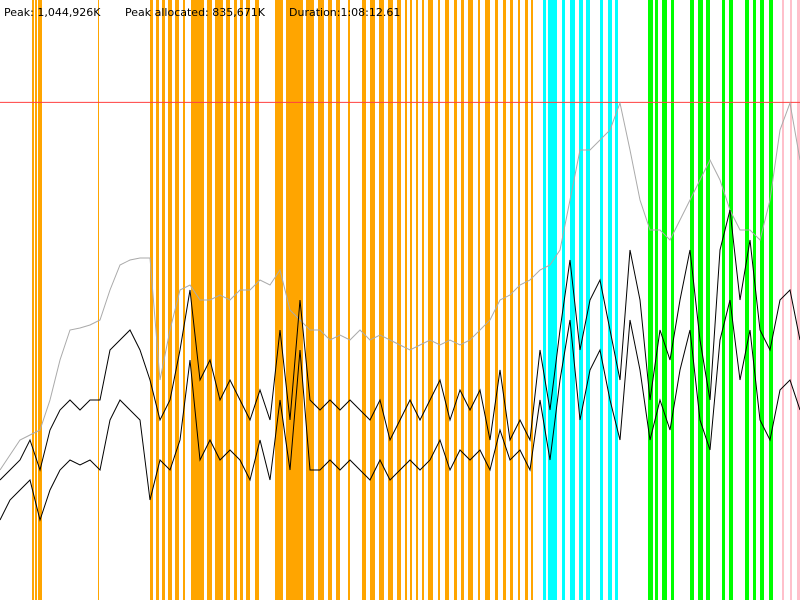 Image resolution: width=800 pixels, height=600 pixels. What do you see at coordinates (52, 12) in the screenshot?
I see `peak-text: Peak: 1,044,926K` at bounding box center [52, 12].